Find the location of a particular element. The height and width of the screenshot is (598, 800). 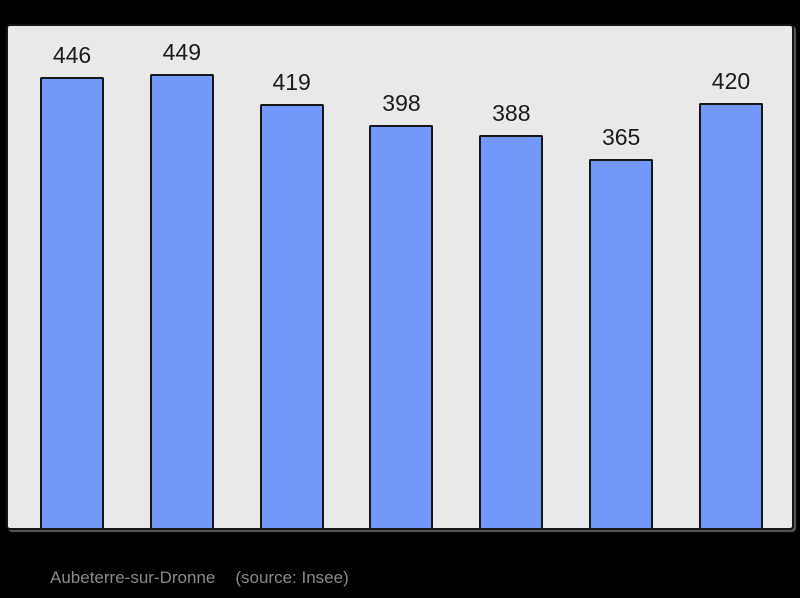

bar-value-label: 388 is located at coordinates (511, 113).